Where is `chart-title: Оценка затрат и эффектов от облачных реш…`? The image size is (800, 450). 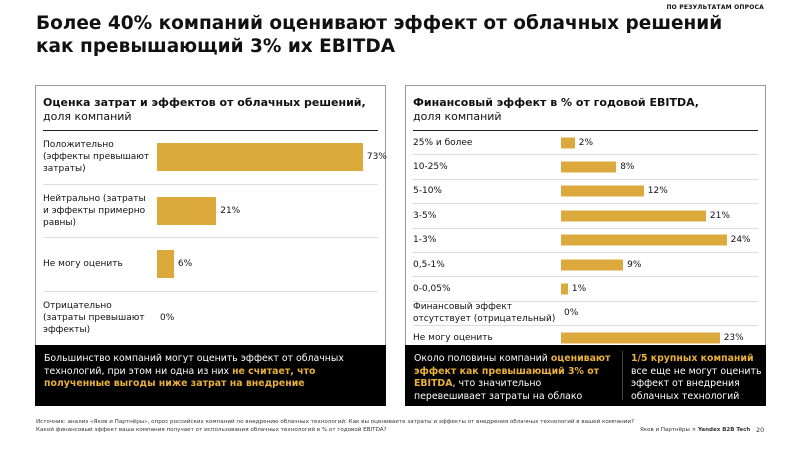 chart-title: Оценка затрат и эффектов от облачных реш… is located at coordinates (204, 102).